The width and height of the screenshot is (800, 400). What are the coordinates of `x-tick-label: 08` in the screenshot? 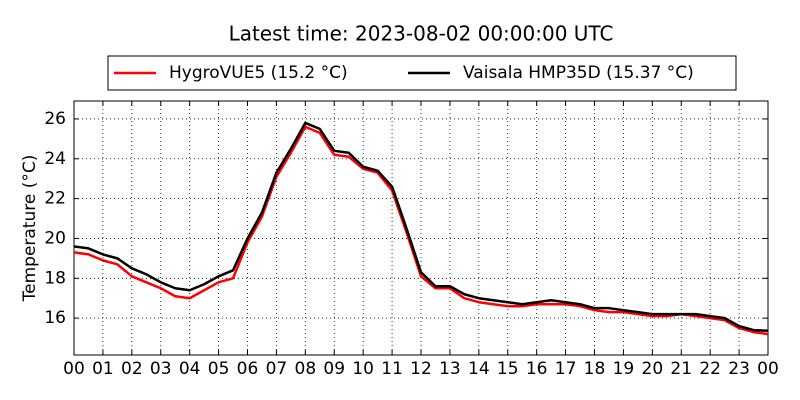 It's located at (306, 369).